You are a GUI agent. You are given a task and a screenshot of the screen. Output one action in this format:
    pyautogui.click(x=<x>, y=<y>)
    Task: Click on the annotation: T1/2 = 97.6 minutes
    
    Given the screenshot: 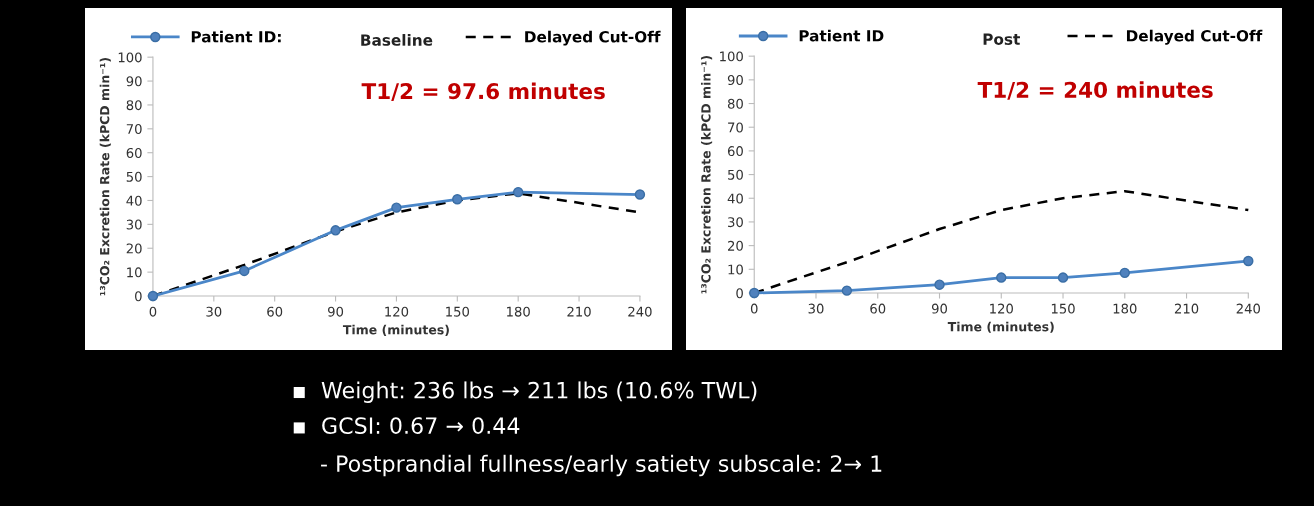 What is the action you would take?
    pyautogui.click(x=483, y=91)
    